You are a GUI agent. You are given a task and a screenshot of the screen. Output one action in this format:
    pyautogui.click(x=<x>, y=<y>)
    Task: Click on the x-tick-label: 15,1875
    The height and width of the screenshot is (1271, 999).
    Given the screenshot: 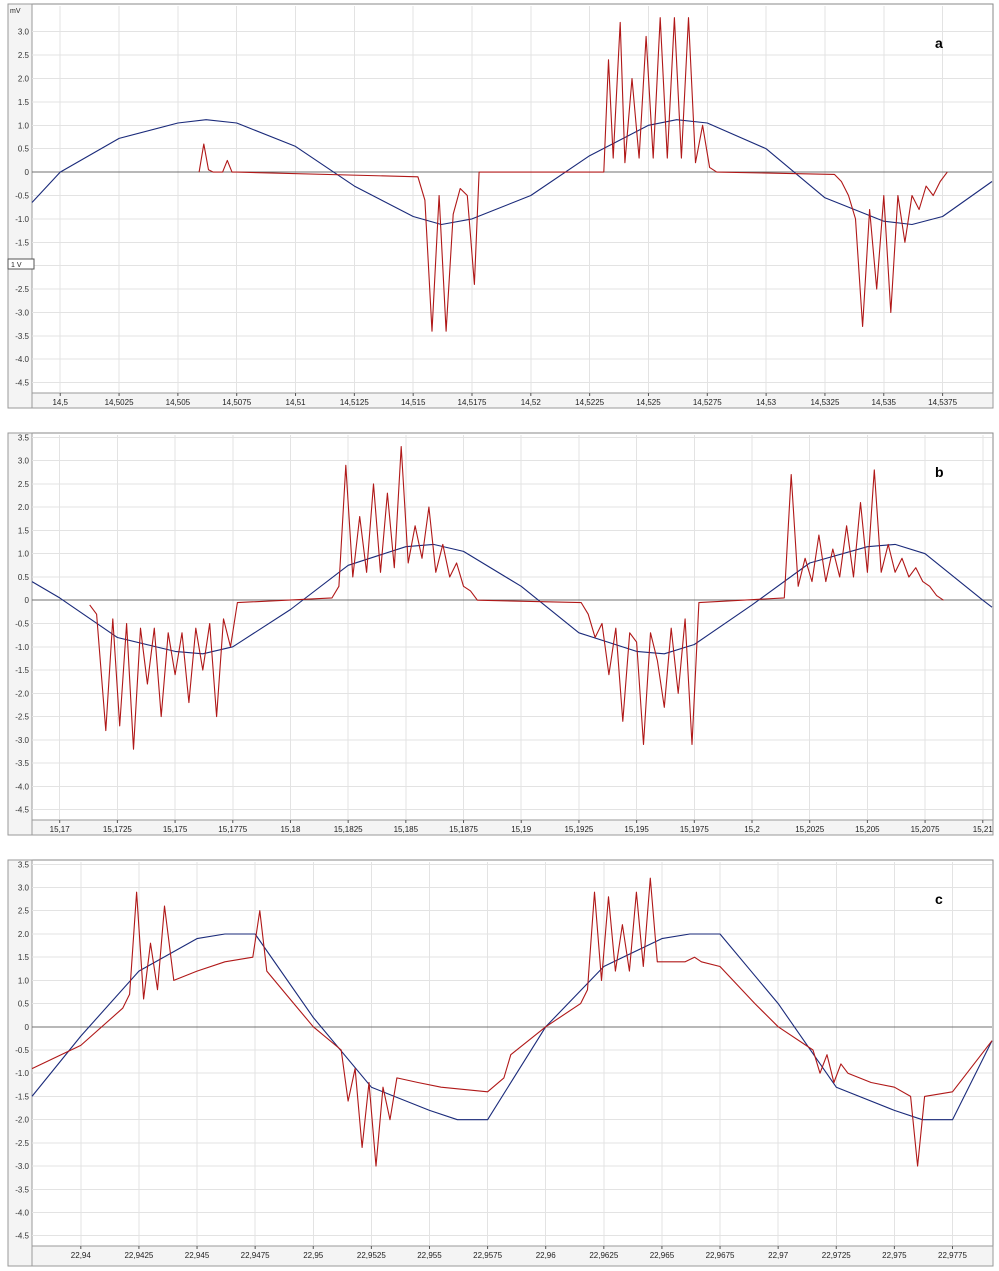 What is the action you would take?
    pyautogui.click(x=463, y=829)
    